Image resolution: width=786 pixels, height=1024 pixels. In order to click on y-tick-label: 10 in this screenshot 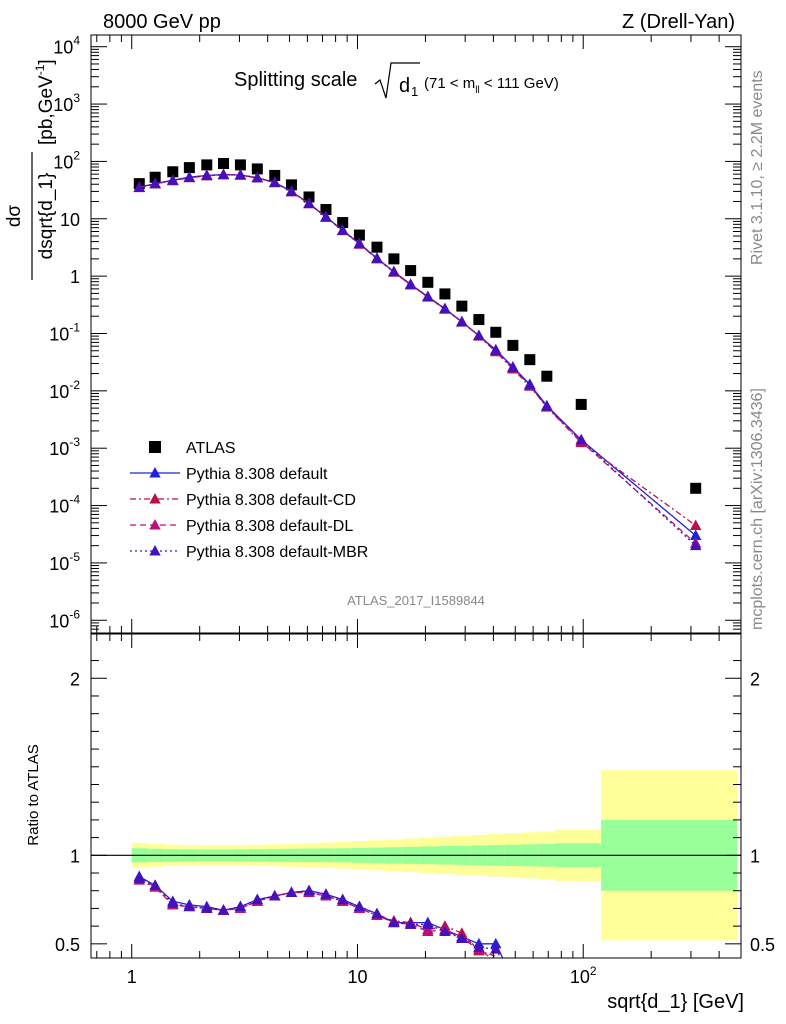, I will do `click(70, 220)`.